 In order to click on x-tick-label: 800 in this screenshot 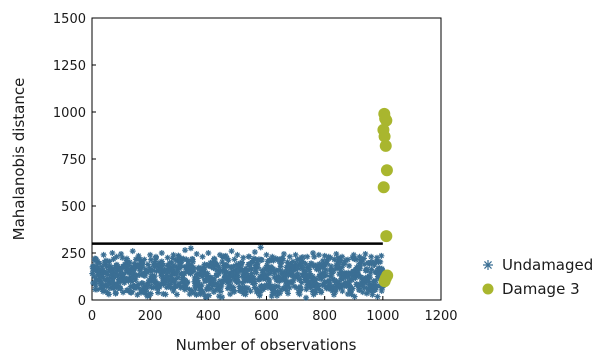, I will do `click(324, 316)`.